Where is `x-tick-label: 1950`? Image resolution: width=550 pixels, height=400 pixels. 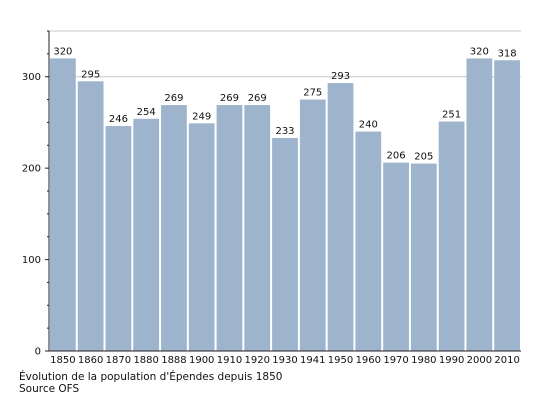 x-tick-label: 1950 is located at coordinates (340, 360).